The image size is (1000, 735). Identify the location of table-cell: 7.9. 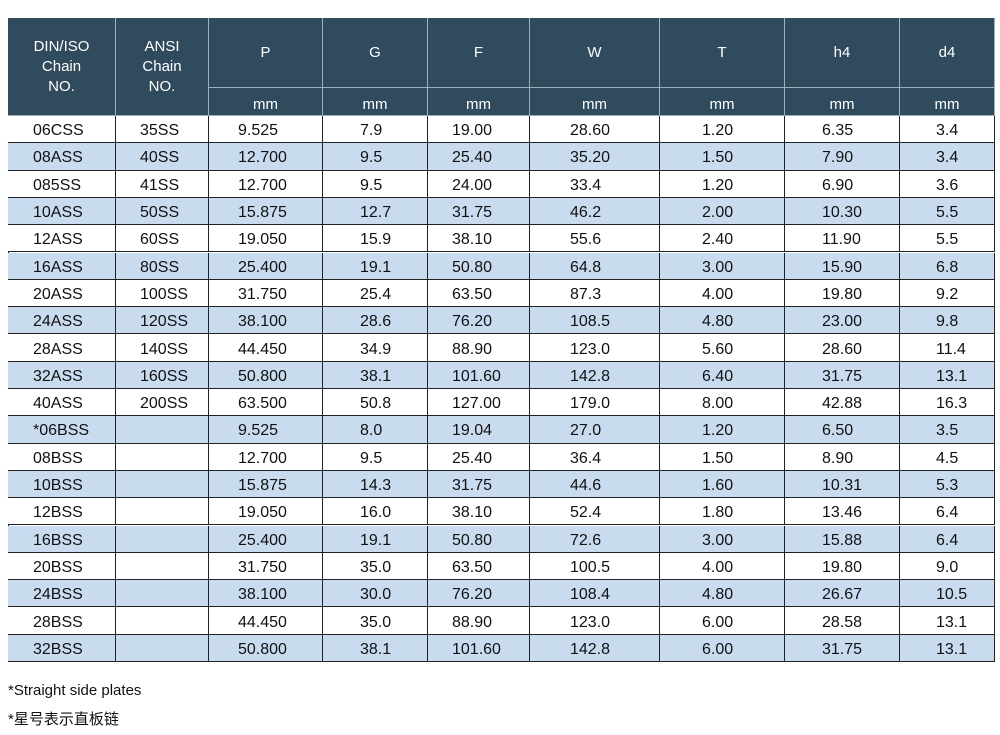
(375, 130).